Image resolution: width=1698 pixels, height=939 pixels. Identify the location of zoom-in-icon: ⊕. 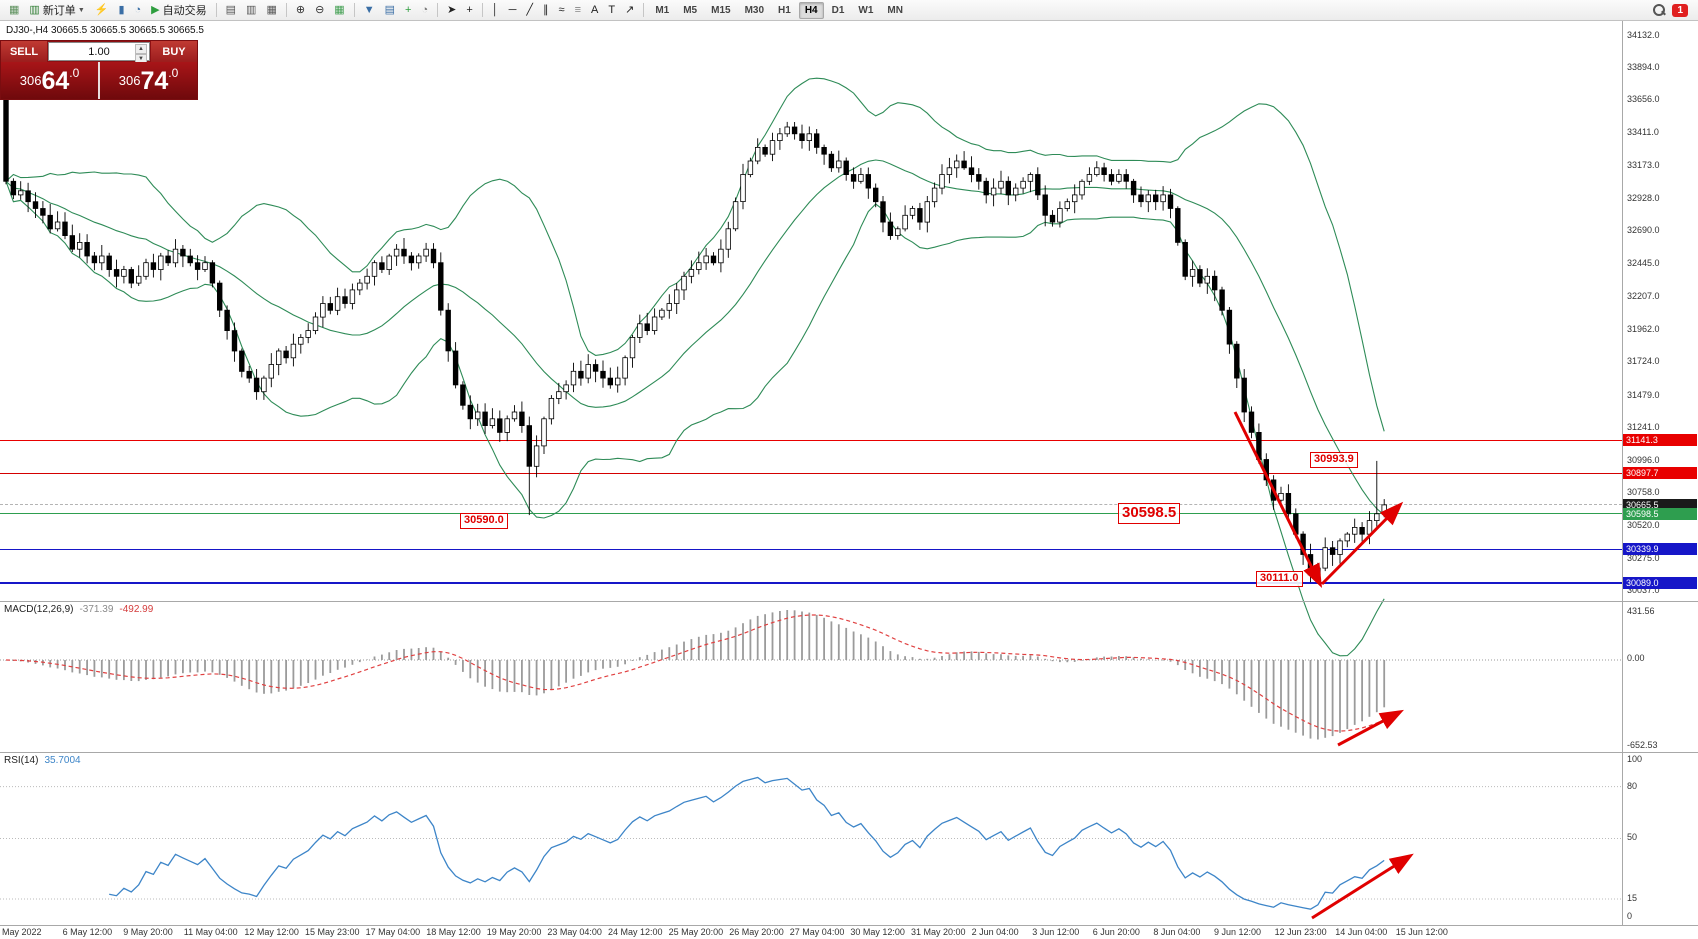
(300, 10).